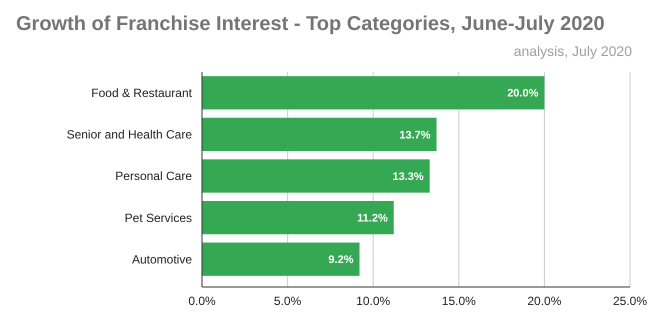 Image resolution: width=650 pixels, height=336 pixels. What do you see at coordinates (158, 217) in the screenshot?
I see `y-tick-label: Pet Services` at bounding box center [158, 217].